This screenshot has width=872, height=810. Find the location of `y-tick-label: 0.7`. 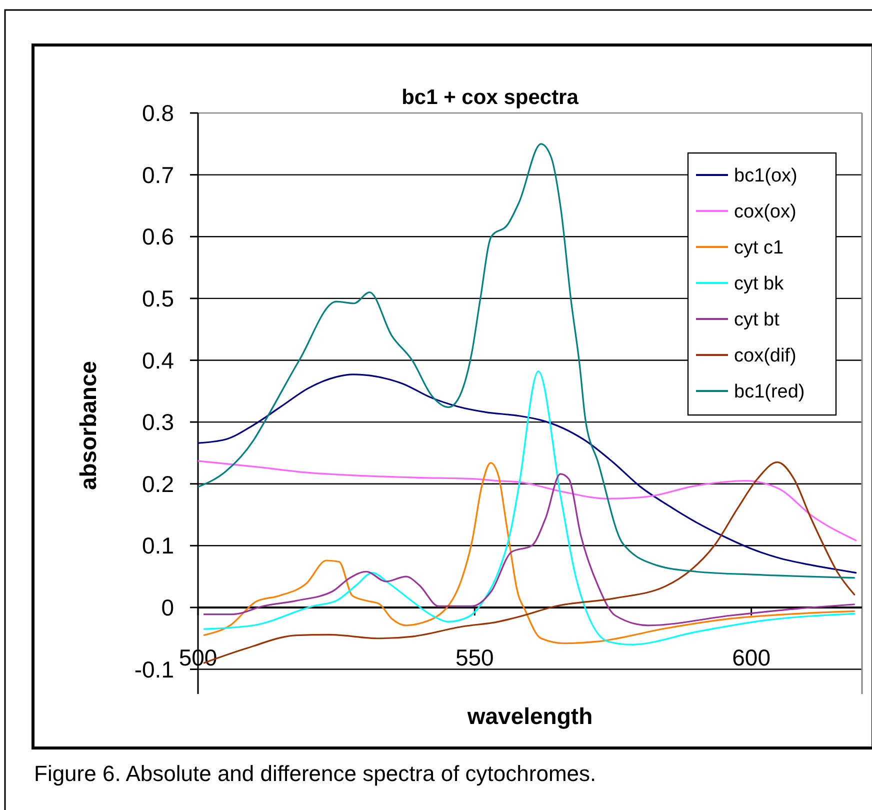

y-tick-label: 0.7 is located at coordinates (158, 175).